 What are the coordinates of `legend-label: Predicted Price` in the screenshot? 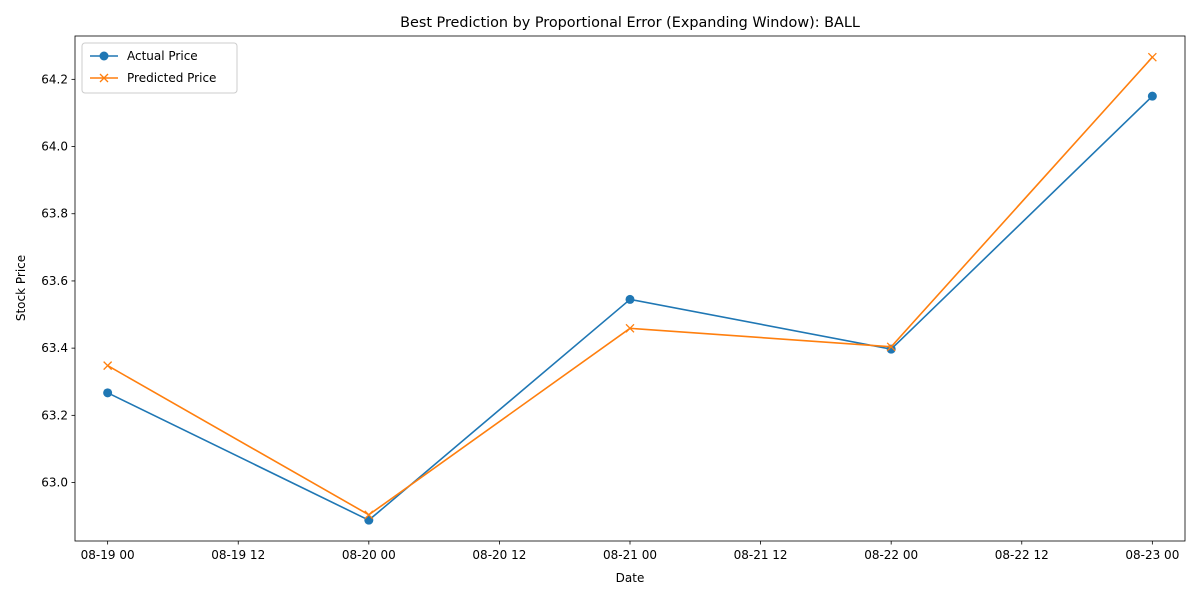 It's located at (171, 78).